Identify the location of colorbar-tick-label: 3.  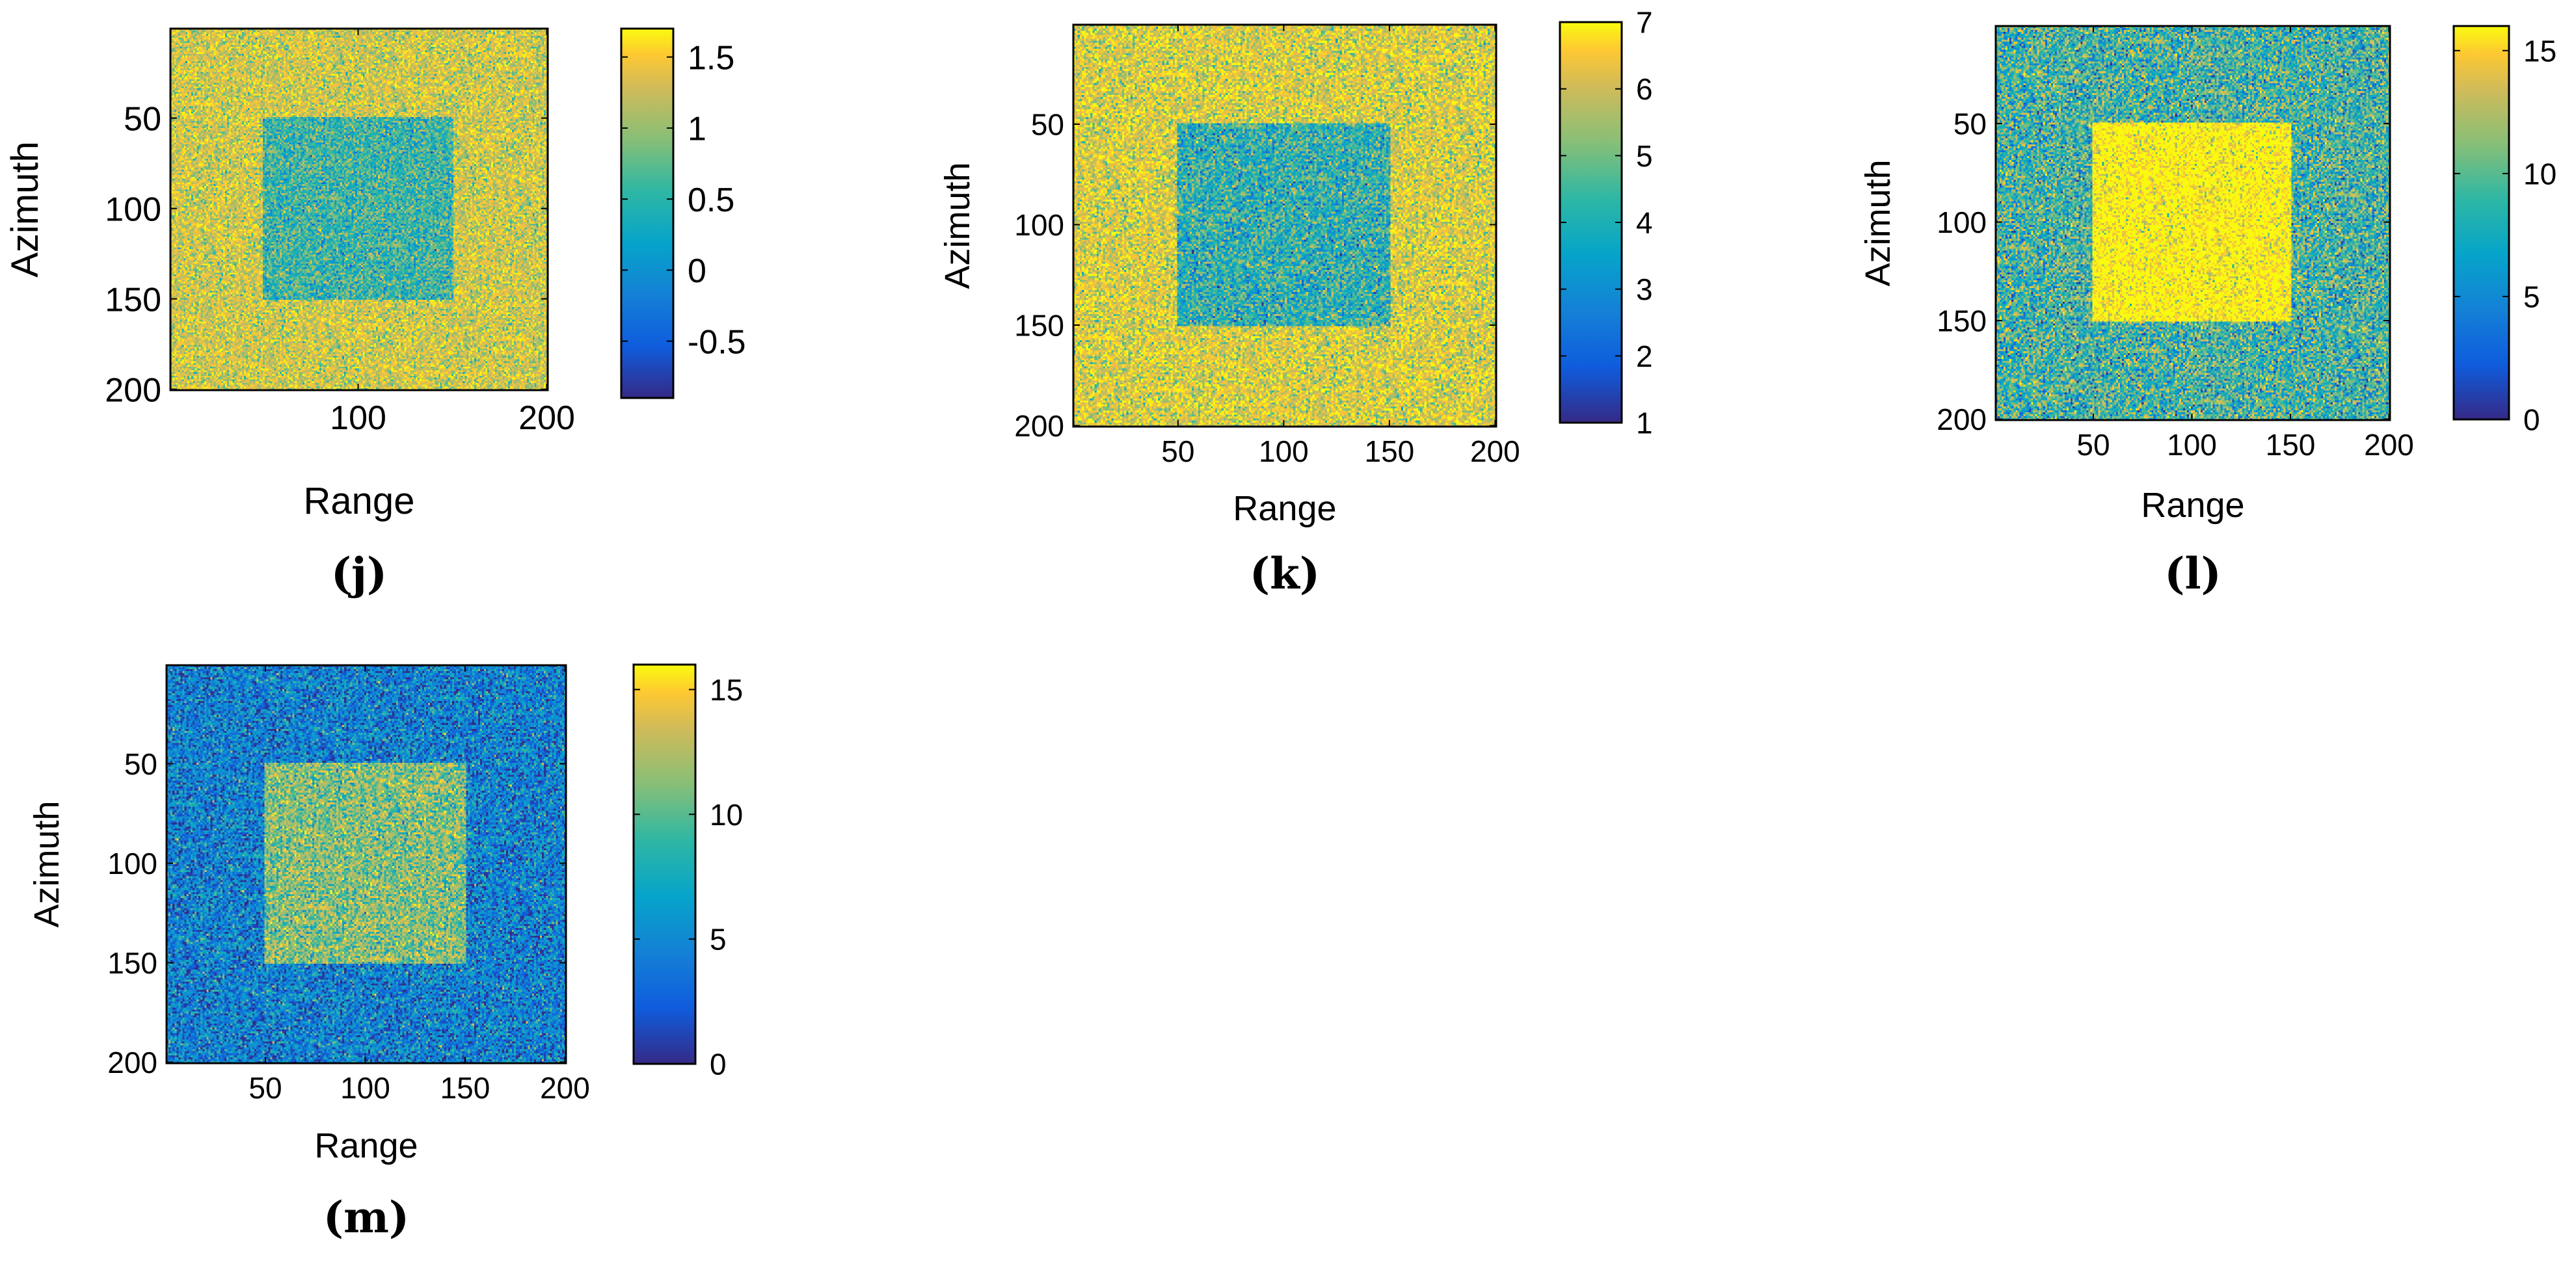
(1644, 289).